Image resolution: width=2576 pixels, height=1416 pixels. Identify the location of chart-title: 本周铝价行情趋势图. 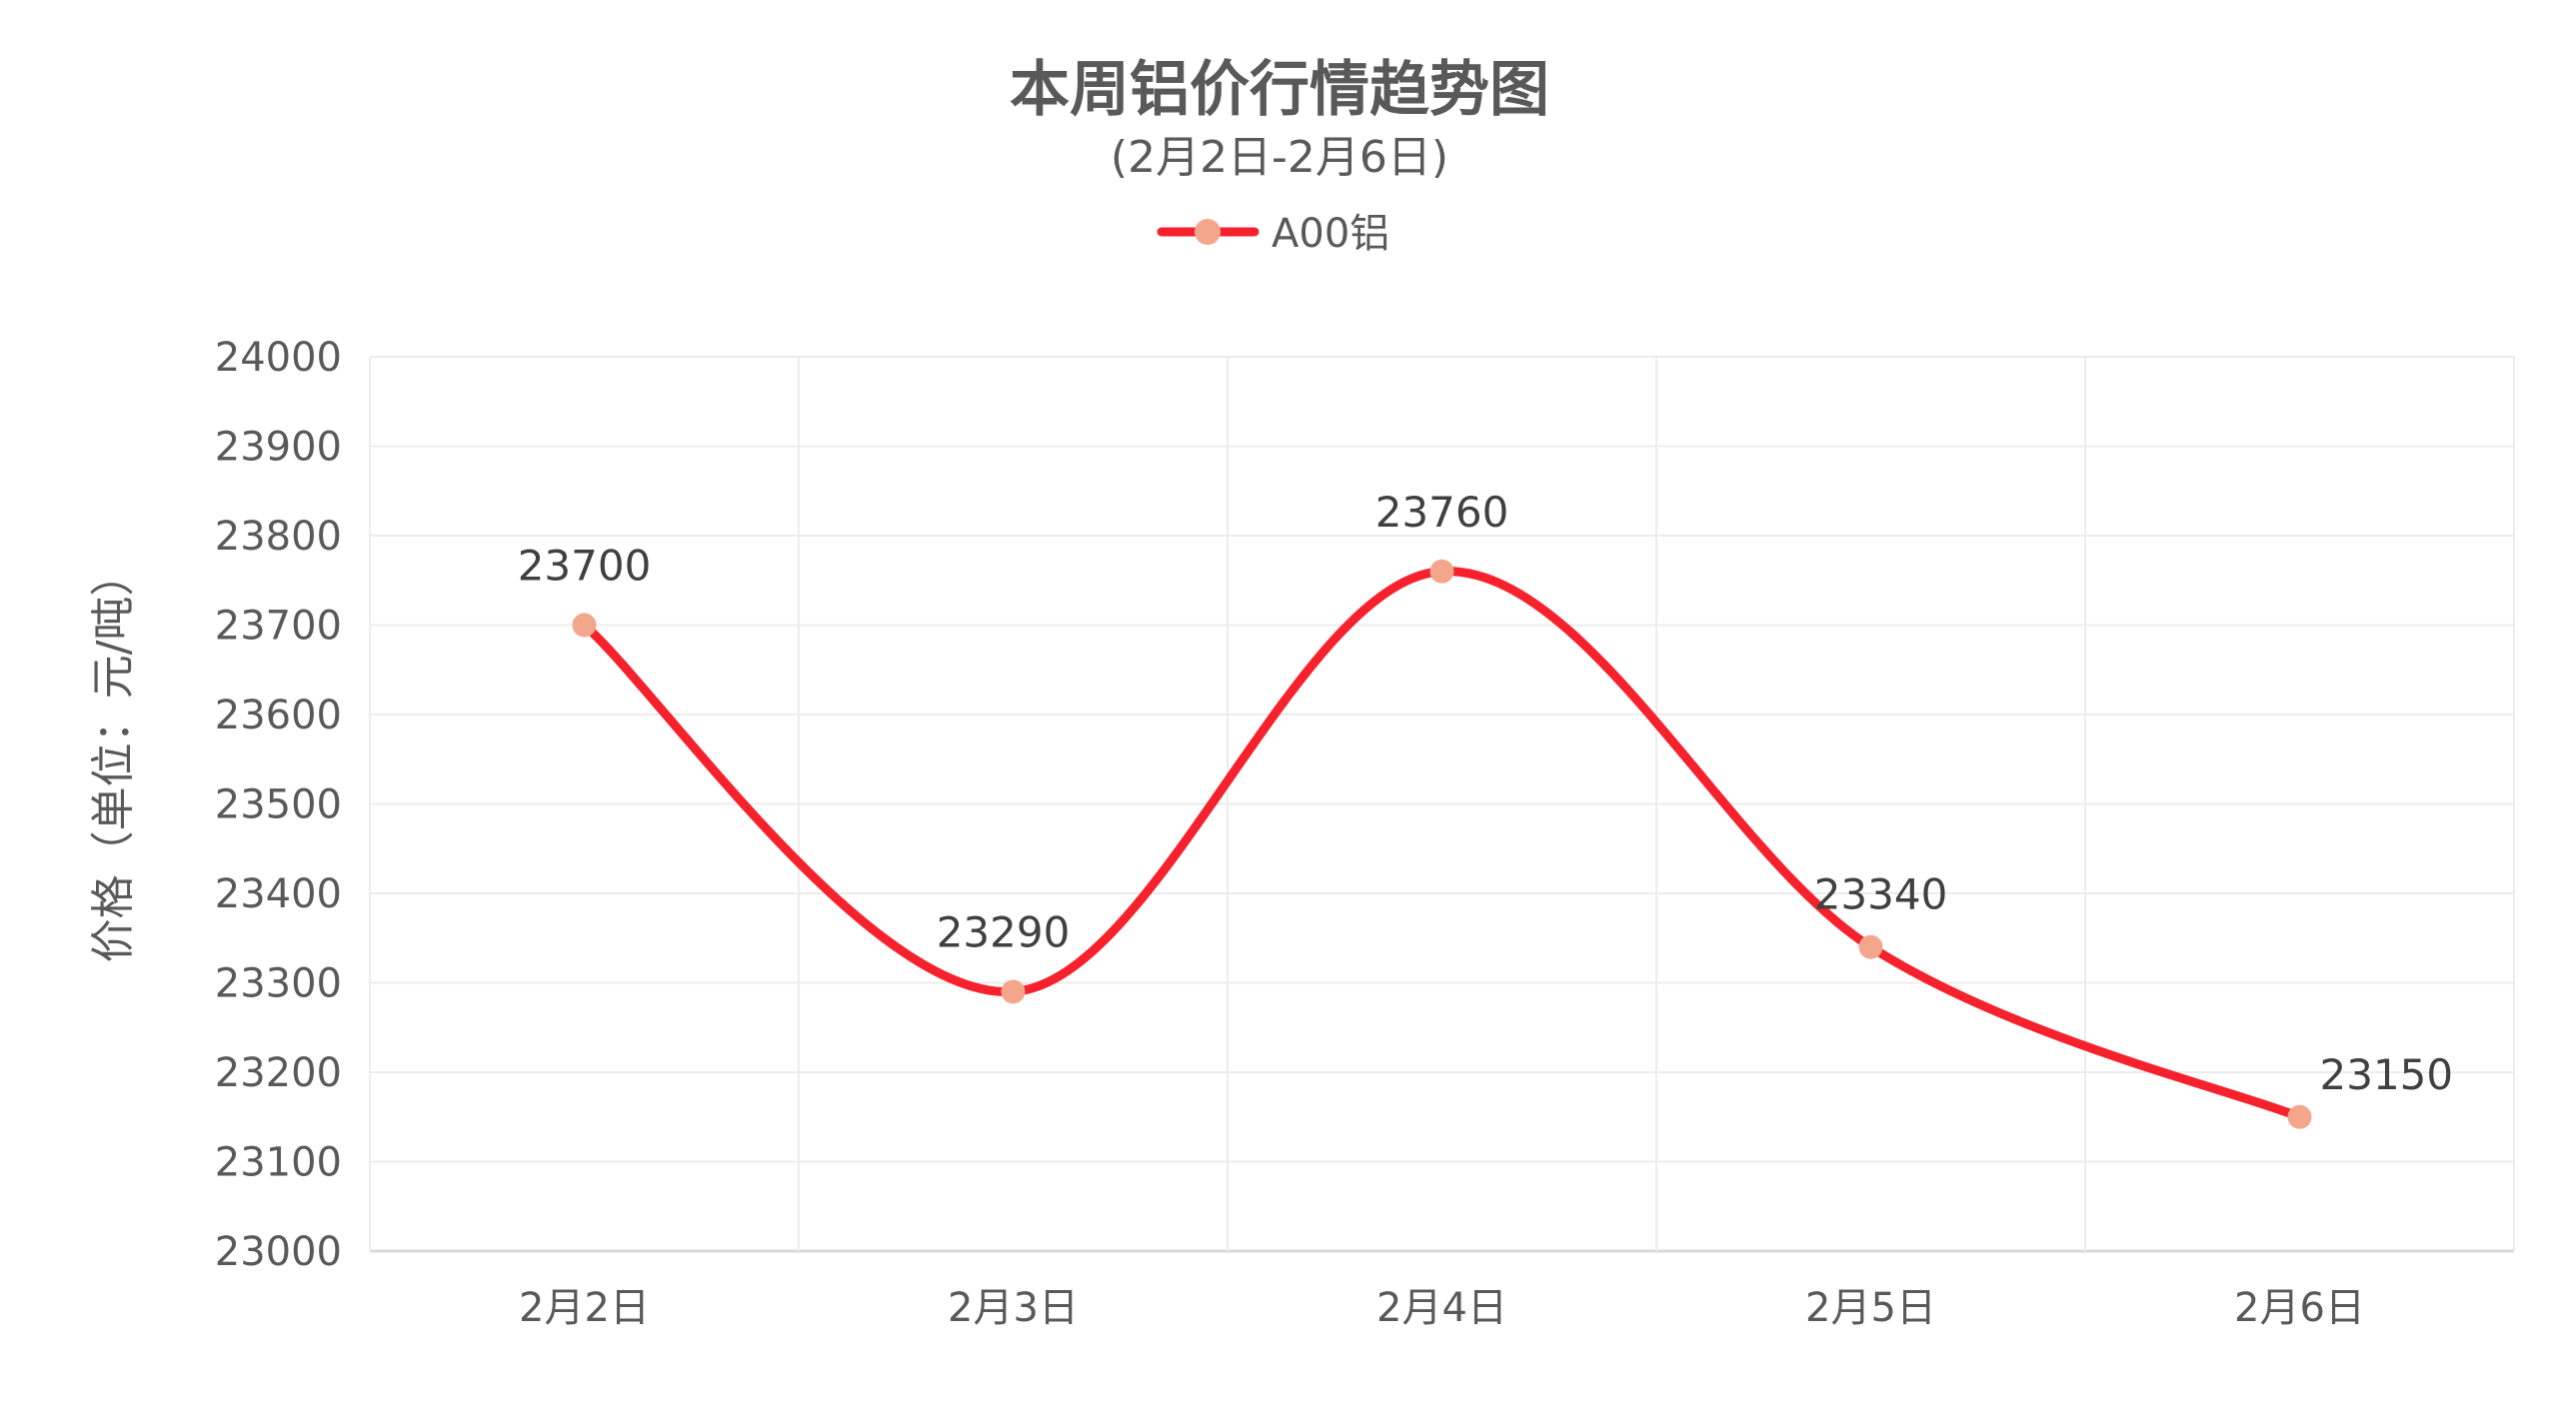
(1279, 90).